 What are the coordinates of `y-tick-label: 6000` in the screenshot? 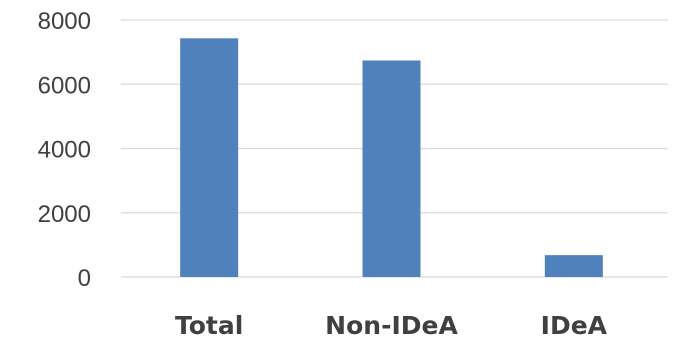 It's located at (64, 85).